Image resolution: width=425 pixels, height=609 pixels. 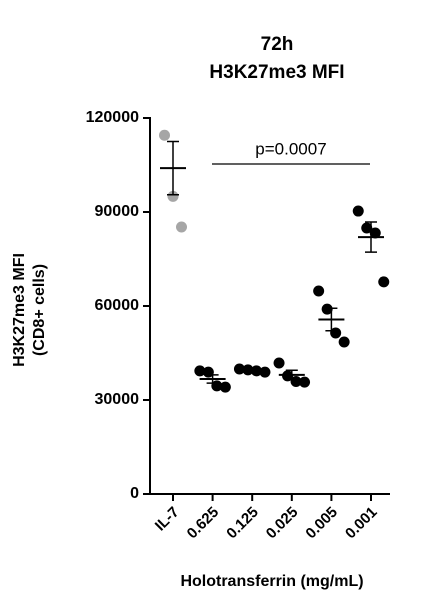 I want to click on y-tick-label: 30000, so click(x=117, y=399).